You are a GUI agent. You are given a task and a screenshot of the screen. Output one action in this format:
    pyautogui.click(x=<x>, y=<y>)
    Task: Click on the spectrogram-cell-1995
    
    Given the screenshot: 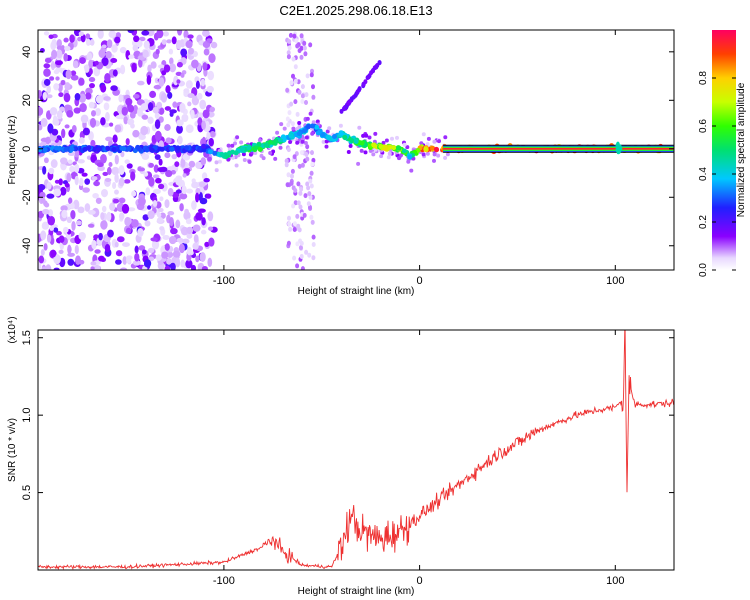 What is the action you would take?
    pyautogui.click(x=114, y=149)
    